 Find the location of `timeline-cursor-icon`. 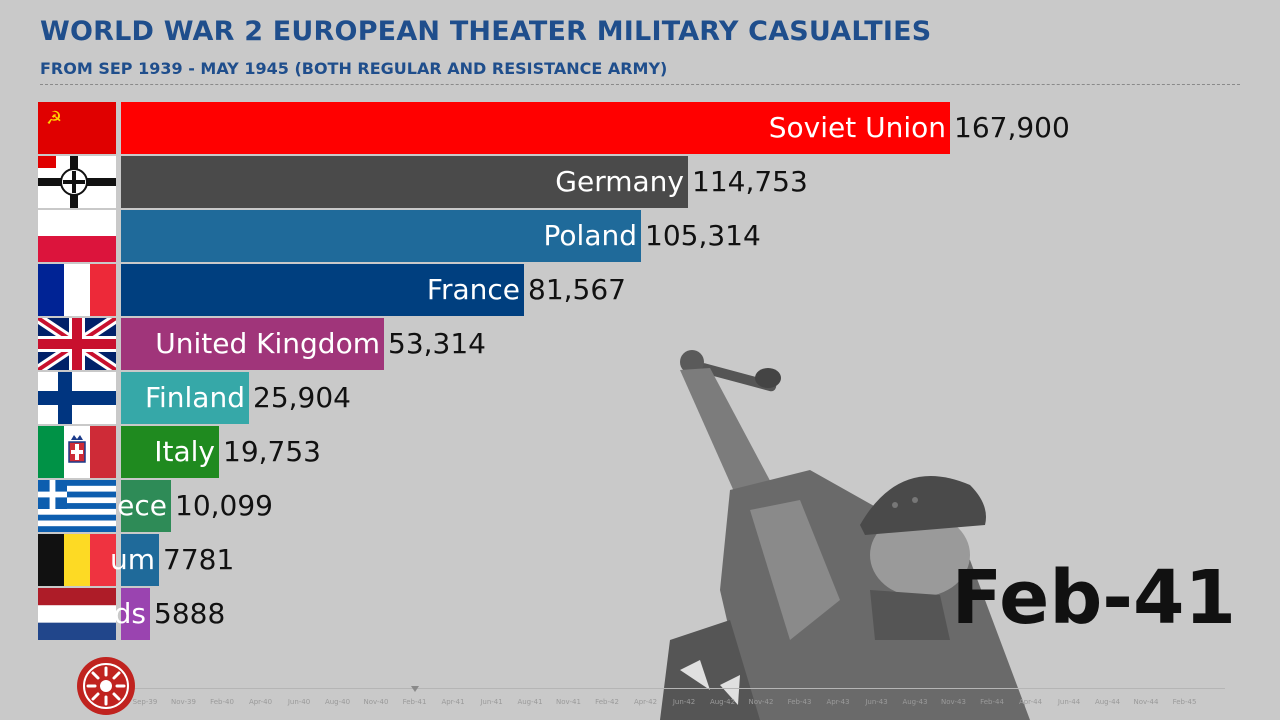

timeline-cursor-icon is located at coordinates (414, 689).